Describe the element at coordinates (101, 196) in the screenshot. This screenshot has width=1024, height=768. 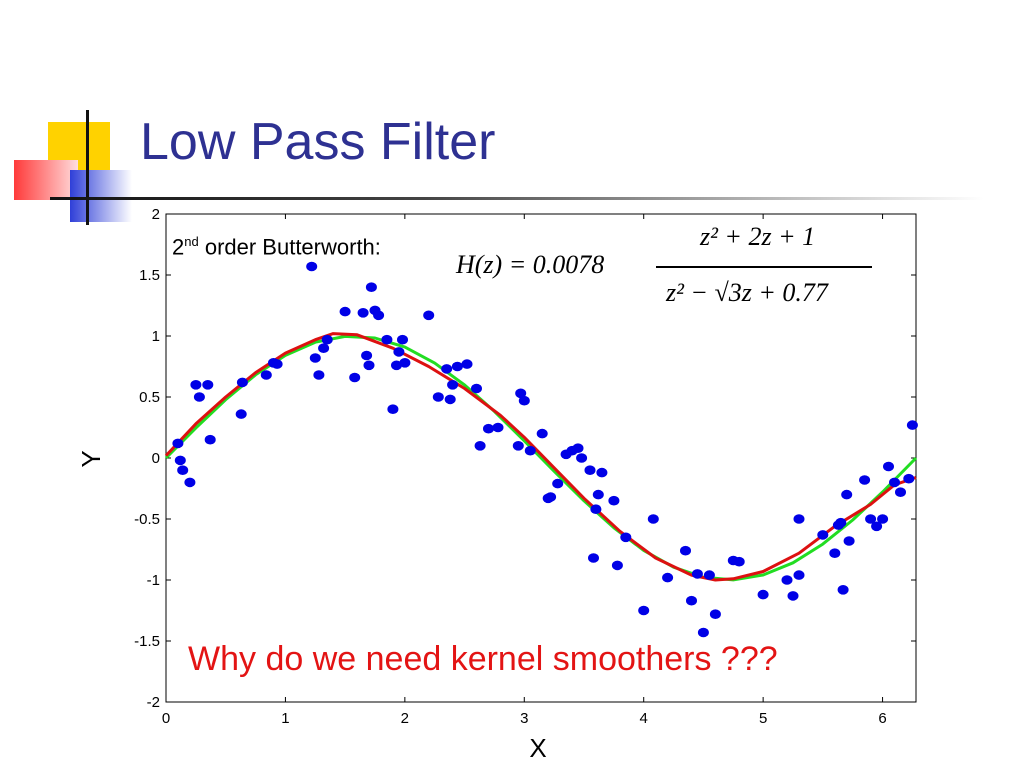
I see `decoration-blue-square` at that location.